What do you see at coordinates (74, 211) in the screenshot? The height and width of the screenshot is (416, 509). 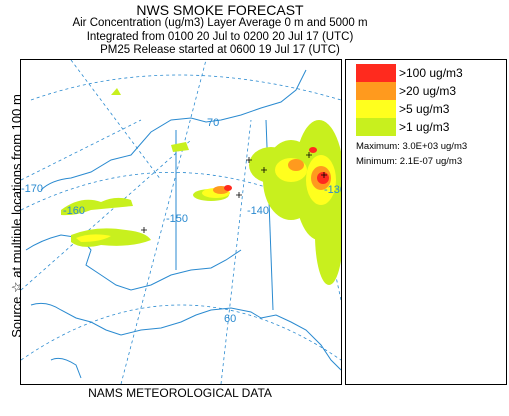 I see `lon-160-label: -160` at bounding box center [74, 211].